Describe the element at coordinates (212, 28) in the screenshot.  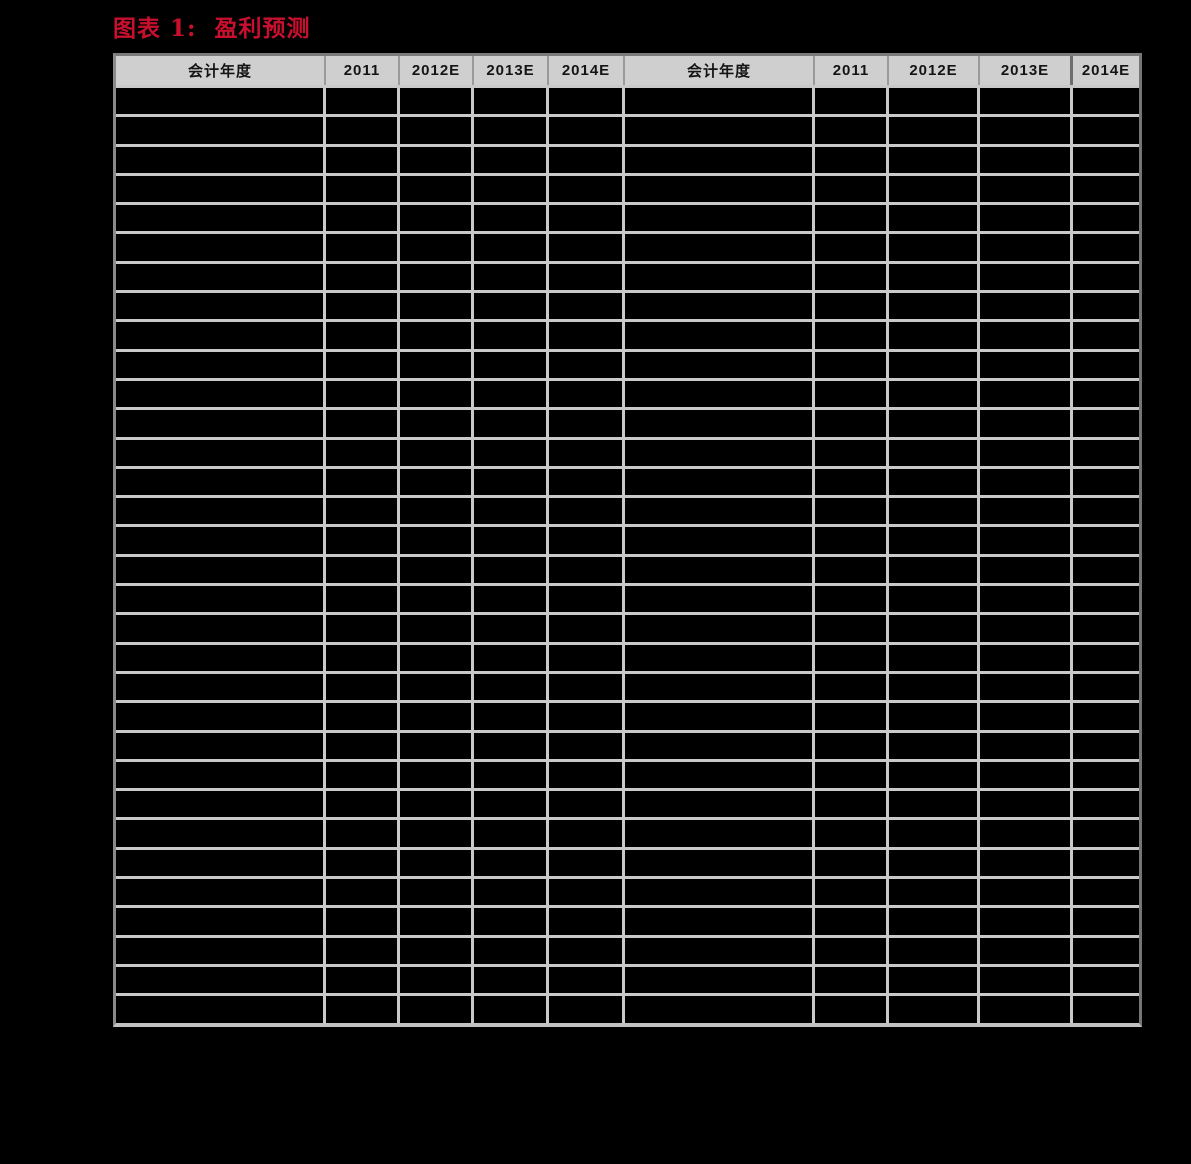
I see `figure-title: 图表 1: 盈利预测` at that location.